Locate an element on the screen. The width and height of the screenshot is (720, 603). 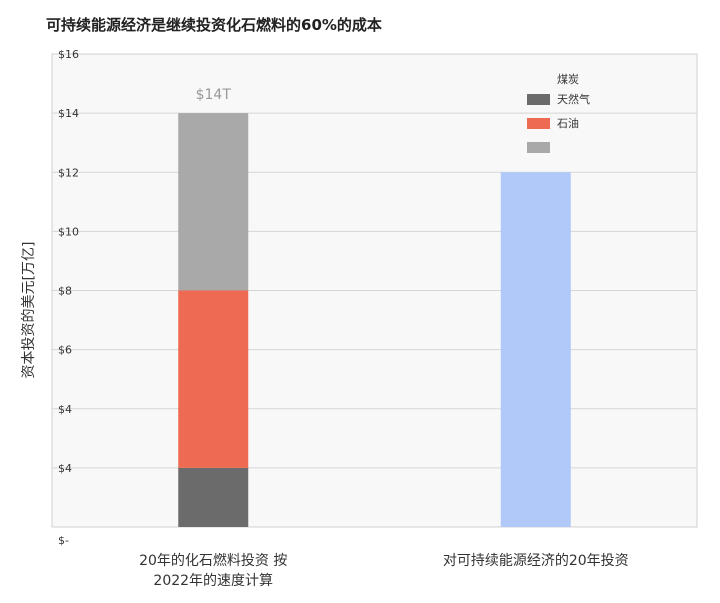
y-tick-label: $- is located at coordinates (63, 540).